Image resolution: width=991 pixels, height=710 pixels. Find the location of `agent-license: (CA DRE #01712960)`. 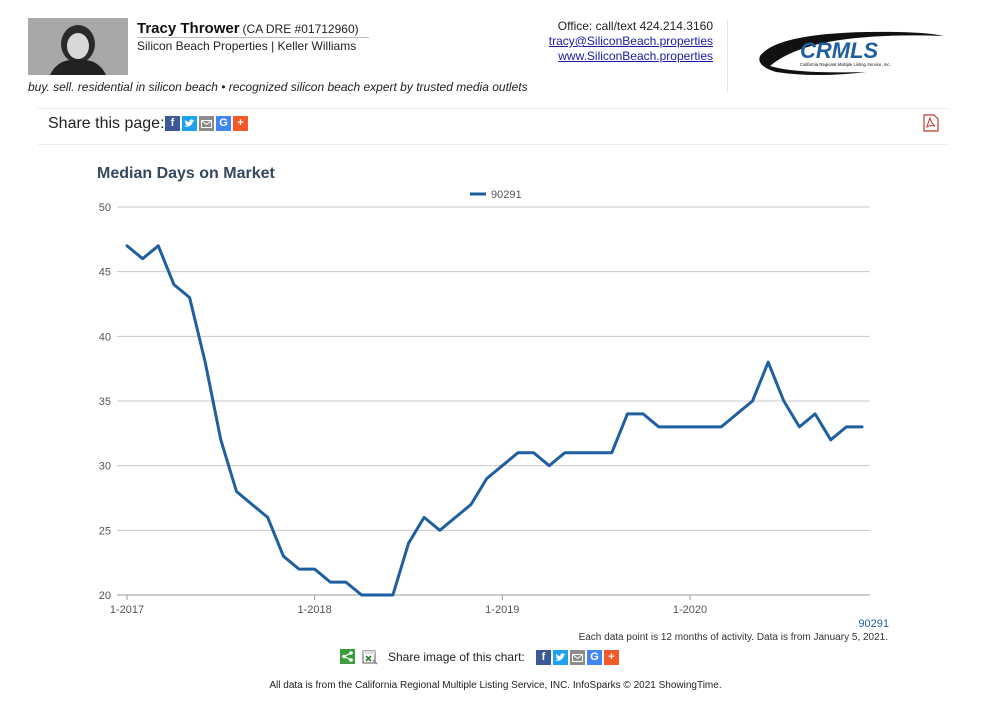

agent-license: (CA DRE #01712960) is located at coordinates (300, 29).